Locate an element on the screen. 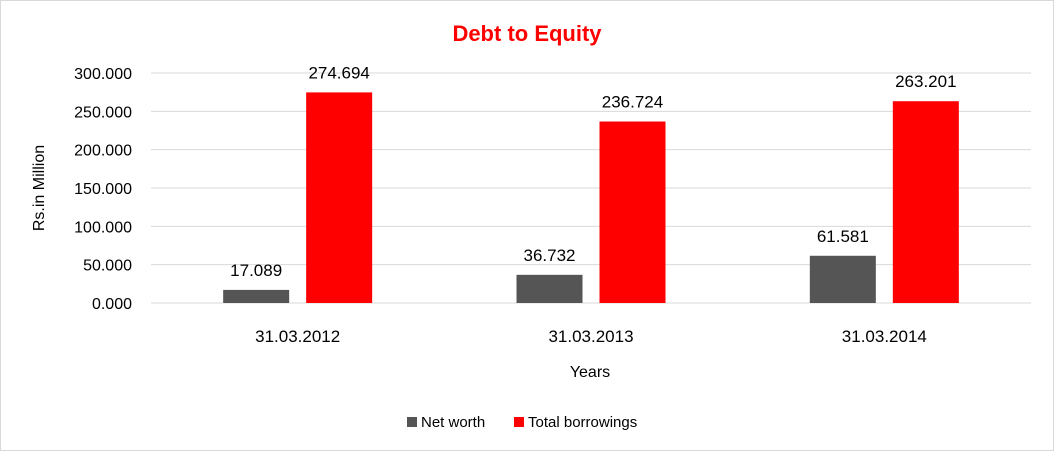 Image resolution: width=1054 pixels, height=451 pixels. y-tick-label: 150.000 is located at coordinates (103, 189).